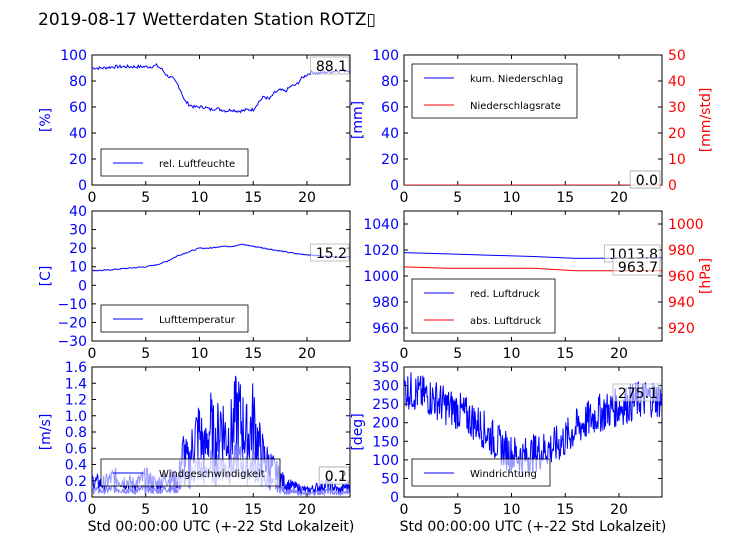  What do you see at coordinates (76, 466) in the screenshot?
I see `y-tick-label: 0.4` at bounding box center [76, 466].